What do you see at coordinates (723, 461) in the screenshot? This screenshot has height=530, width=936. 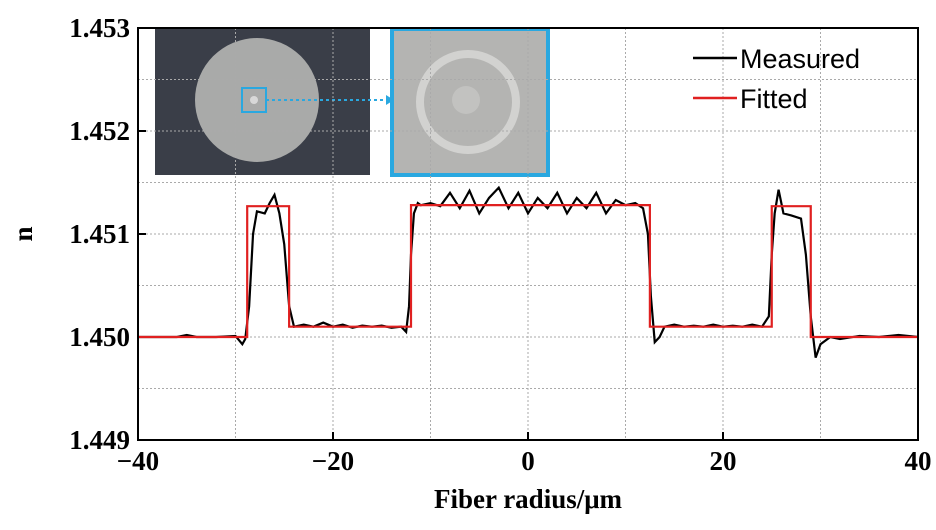 I see `x-tick-label: 20` at bounding box center [723, 461].